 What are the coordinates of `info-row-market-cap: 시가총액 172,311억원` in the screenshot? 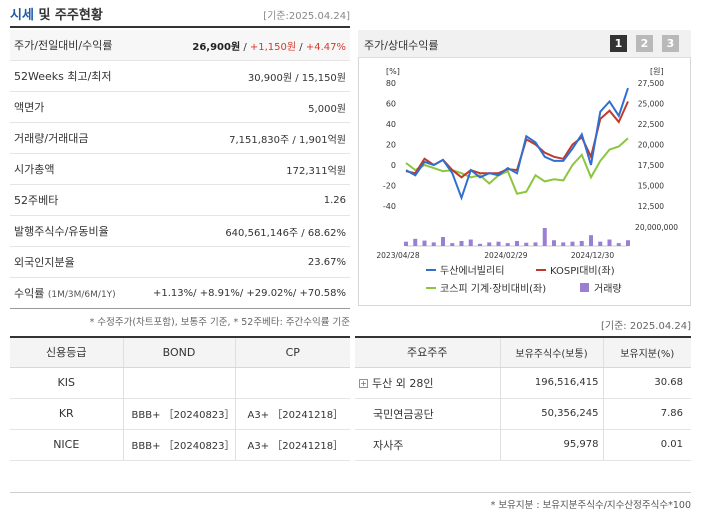 It's located at (180, 169).